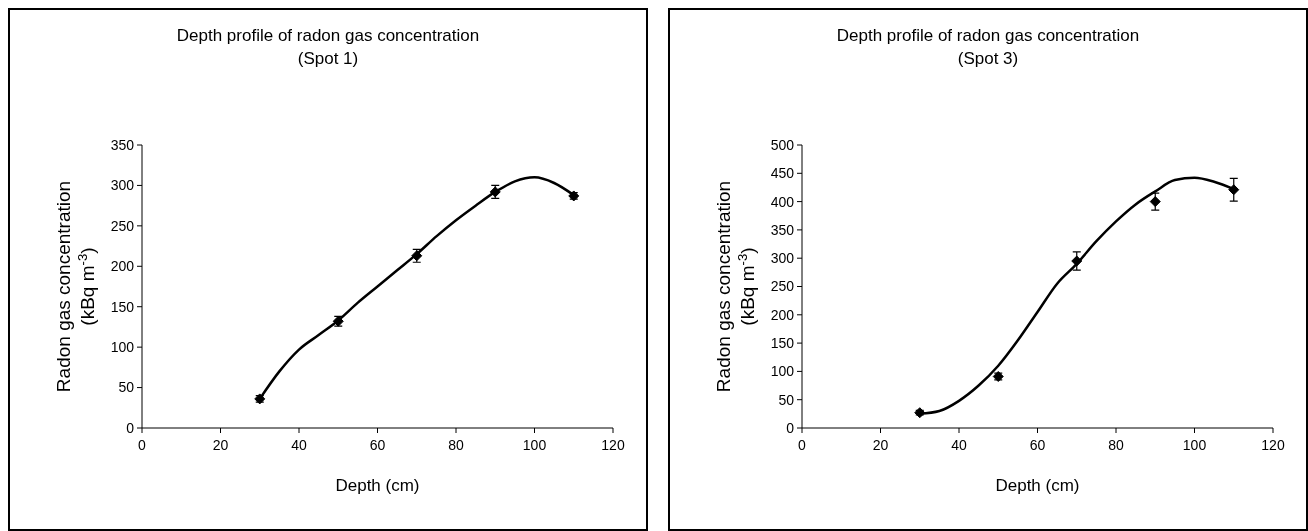 The image size is (1308, 531). Describe the element at coordinates (782, 201) in the screenshot. I see `y-tick-label: 400` at that location.